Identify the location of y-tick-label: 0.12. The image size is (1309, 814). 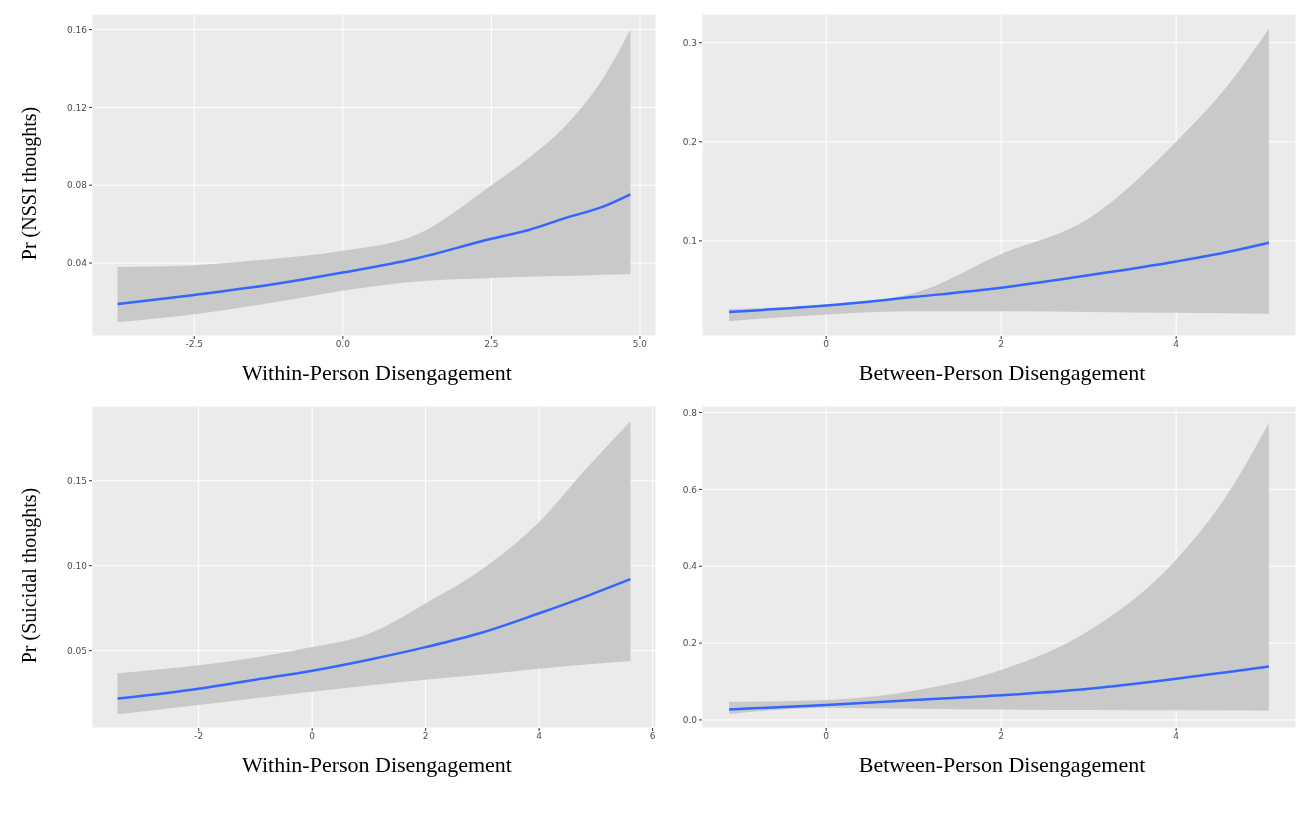
(76, 107).